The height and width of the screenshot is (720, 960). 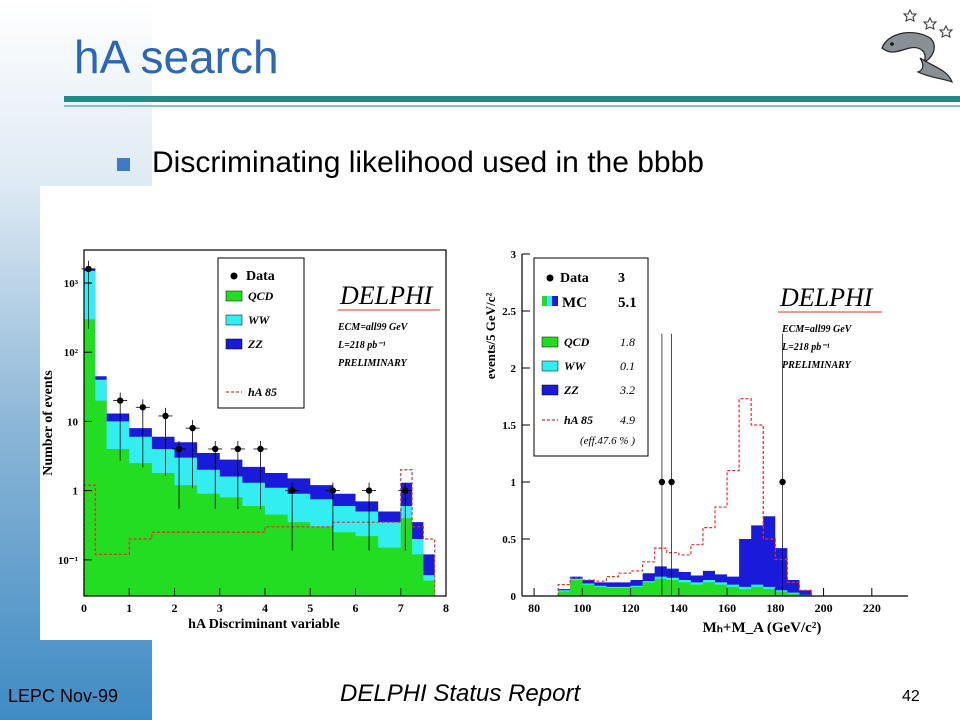 What do you see at coordinates (512, 99) in the screenshot?
I see `title-rule` at bounding box center [512, 99].